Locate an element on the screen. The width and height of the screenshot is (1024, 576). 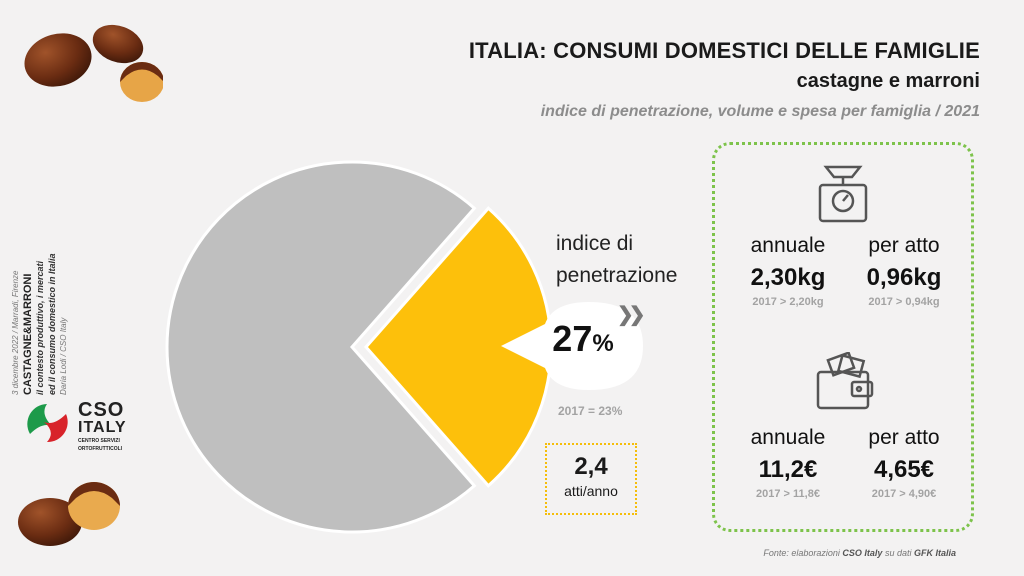
penetration-label: indice di penetrazione is located at coordinates (616, 260).